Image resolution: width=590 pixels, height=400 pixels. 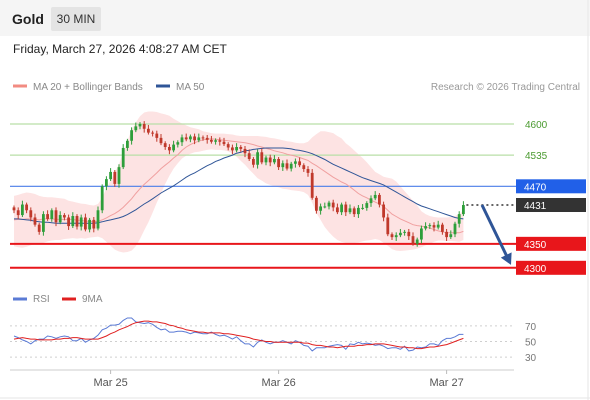 I want to click on projection-arrow, so click(x=496, y=234).